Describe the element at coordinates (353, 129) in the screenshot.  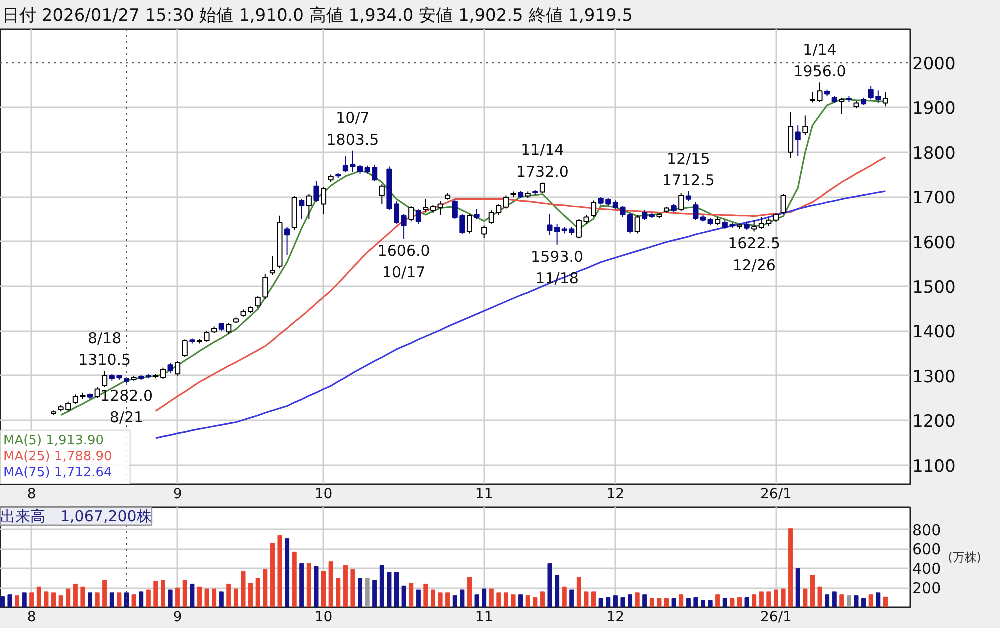
I see `annotation: 10/7 1803.5` at that location.